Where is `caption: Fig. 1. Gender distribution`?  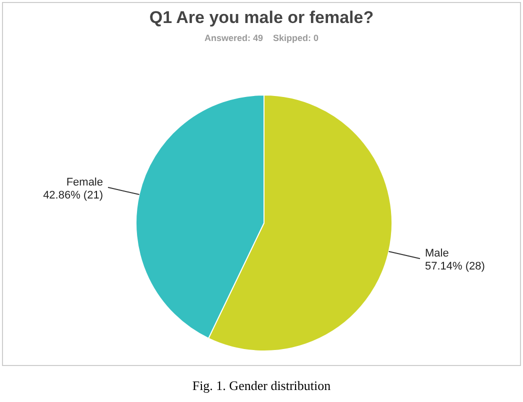 caption: Fig. 1. Gender distribution is located at coordinates (261, 386).